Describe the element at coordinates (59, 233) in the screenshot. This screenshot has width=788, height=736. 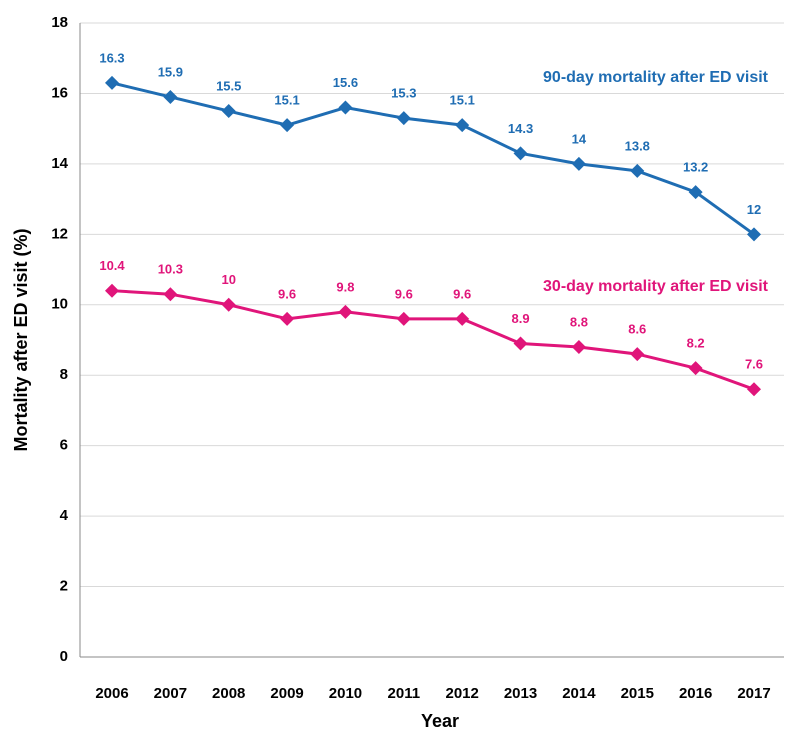
I see `y-tick-label: 12` at that location.